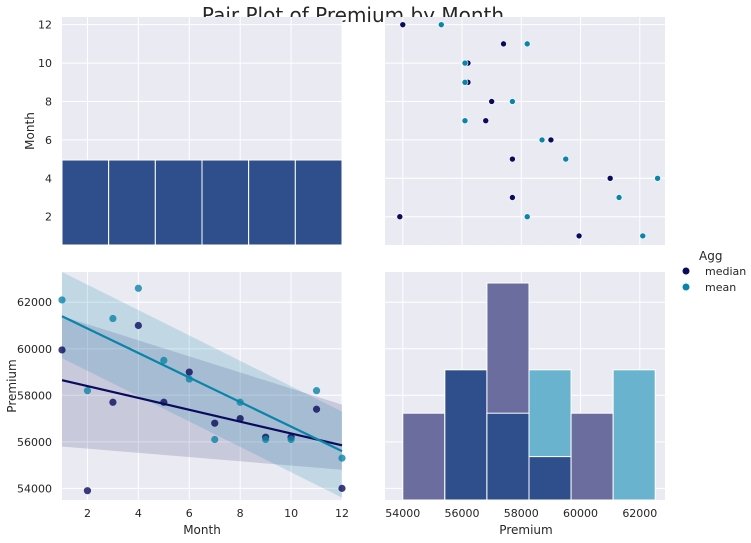  I want to click on regression-line-median, so click(202, 413).